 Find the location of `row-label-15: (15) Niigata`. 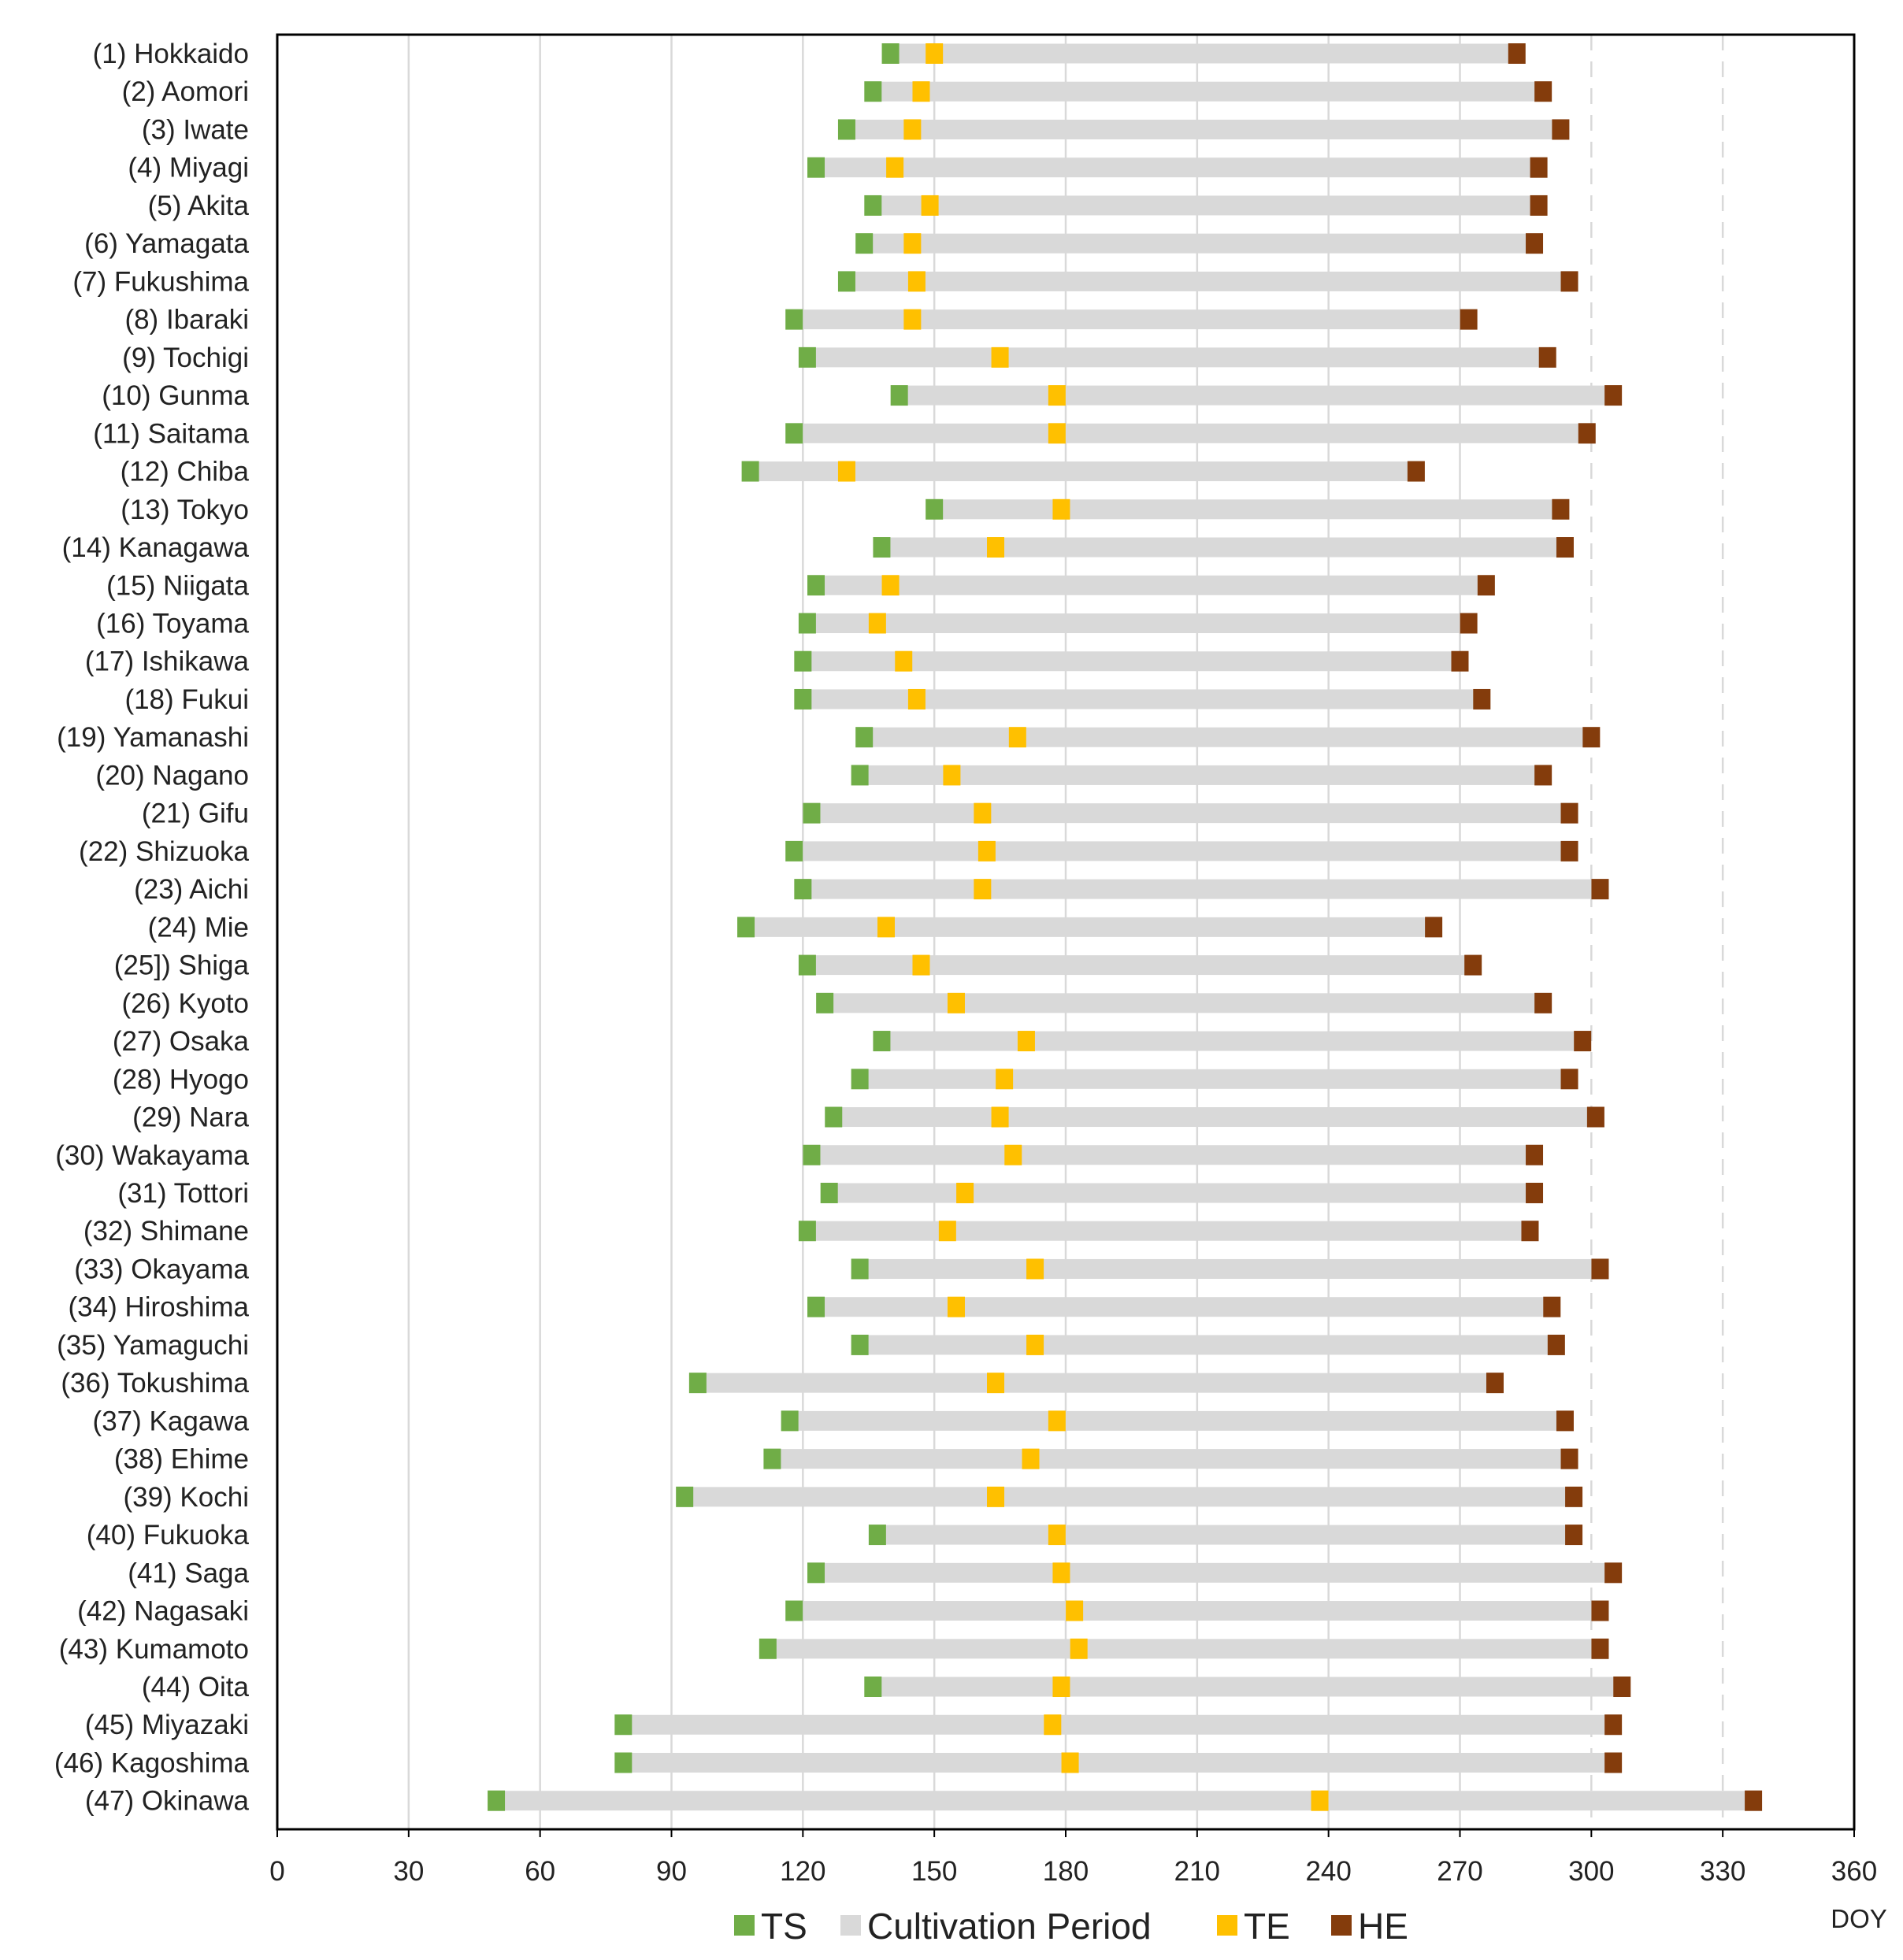

row-label-15: (15) Niigata is located at coordinates (177, 585).